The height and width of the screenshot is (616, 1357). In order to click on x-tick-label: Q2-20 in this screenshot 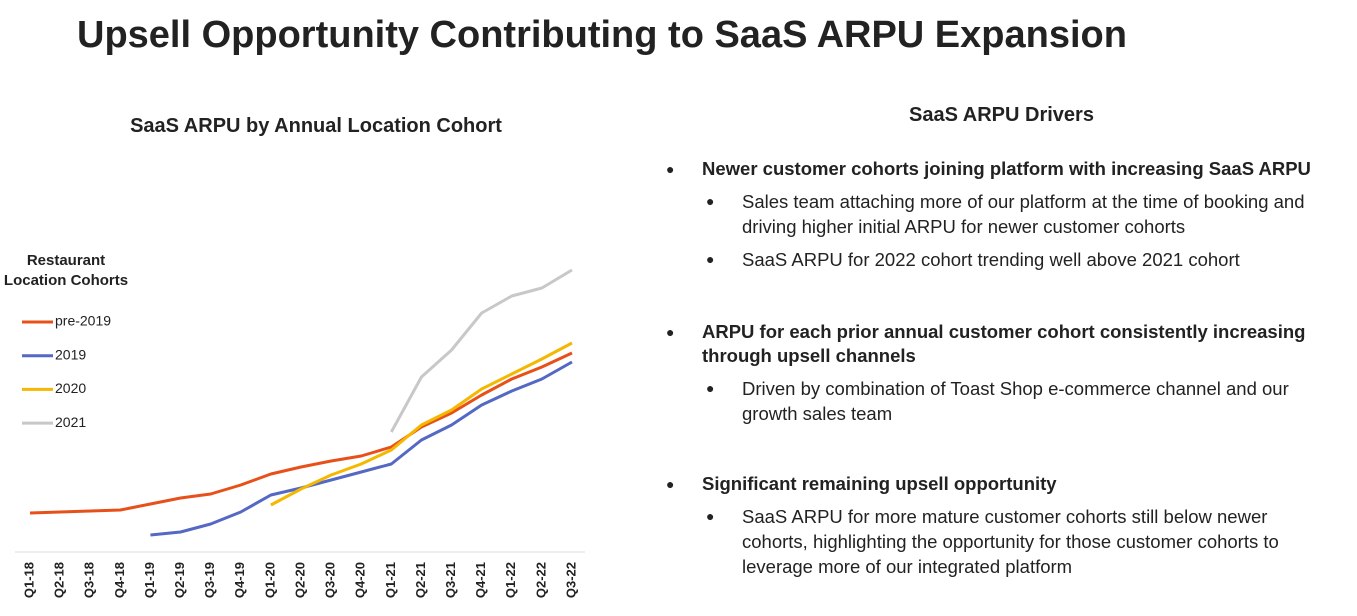, I will do `click(299, 580)`.